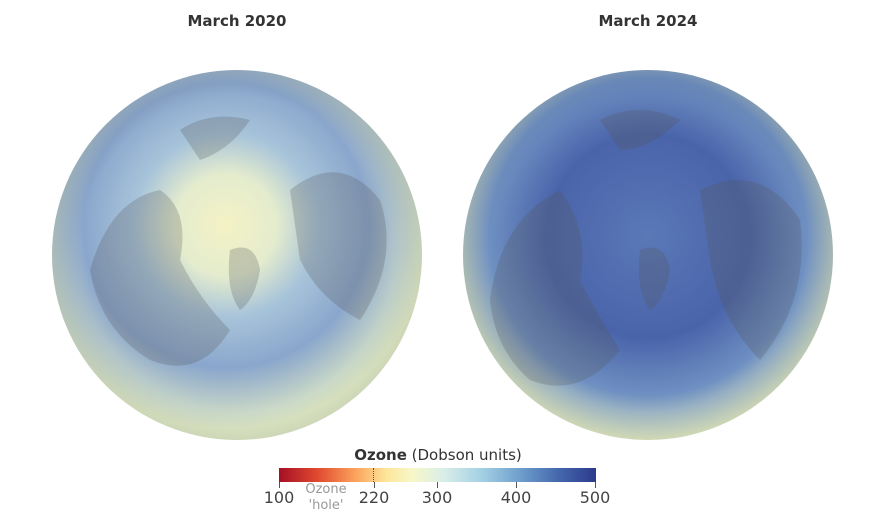  Describe the element at coordinates (374, 497) in the screenshot. I see `tick-label: 220` at that location.